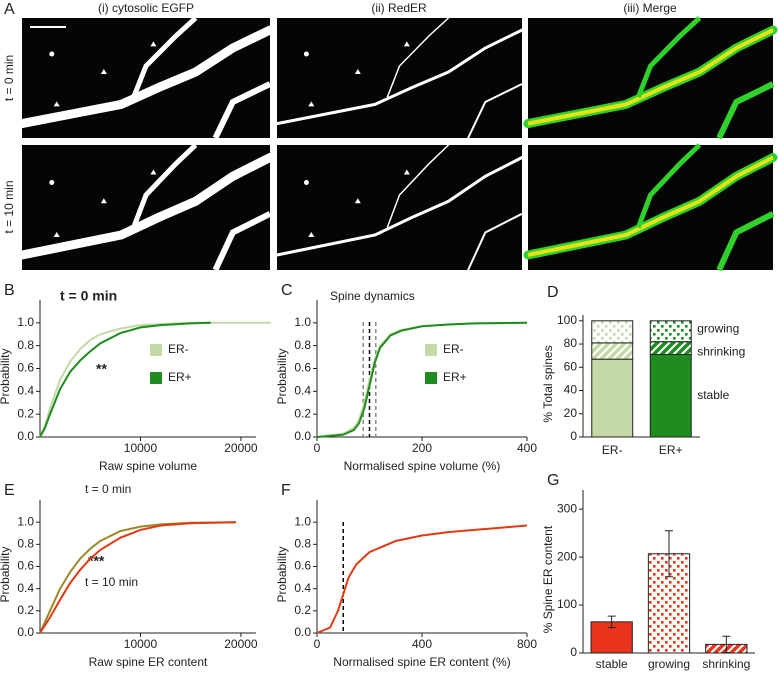  I want to click on chart-title: Spine dynamics, so click(372, 296).